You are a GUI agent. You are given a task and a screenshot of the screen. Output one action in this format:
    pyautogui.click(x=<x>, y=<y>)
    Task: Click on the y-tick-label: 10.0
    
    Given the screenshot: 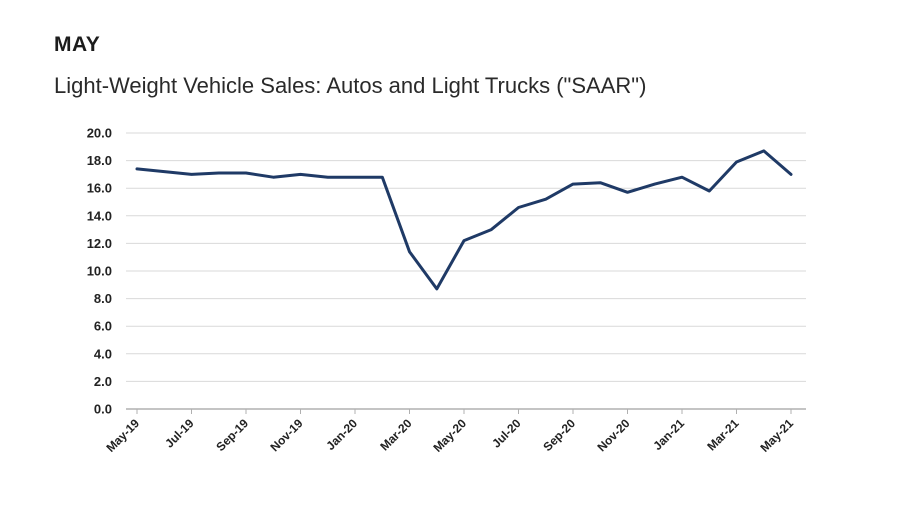 What is the action you would take?
    pyautogui.click(x=99, y=271)
    